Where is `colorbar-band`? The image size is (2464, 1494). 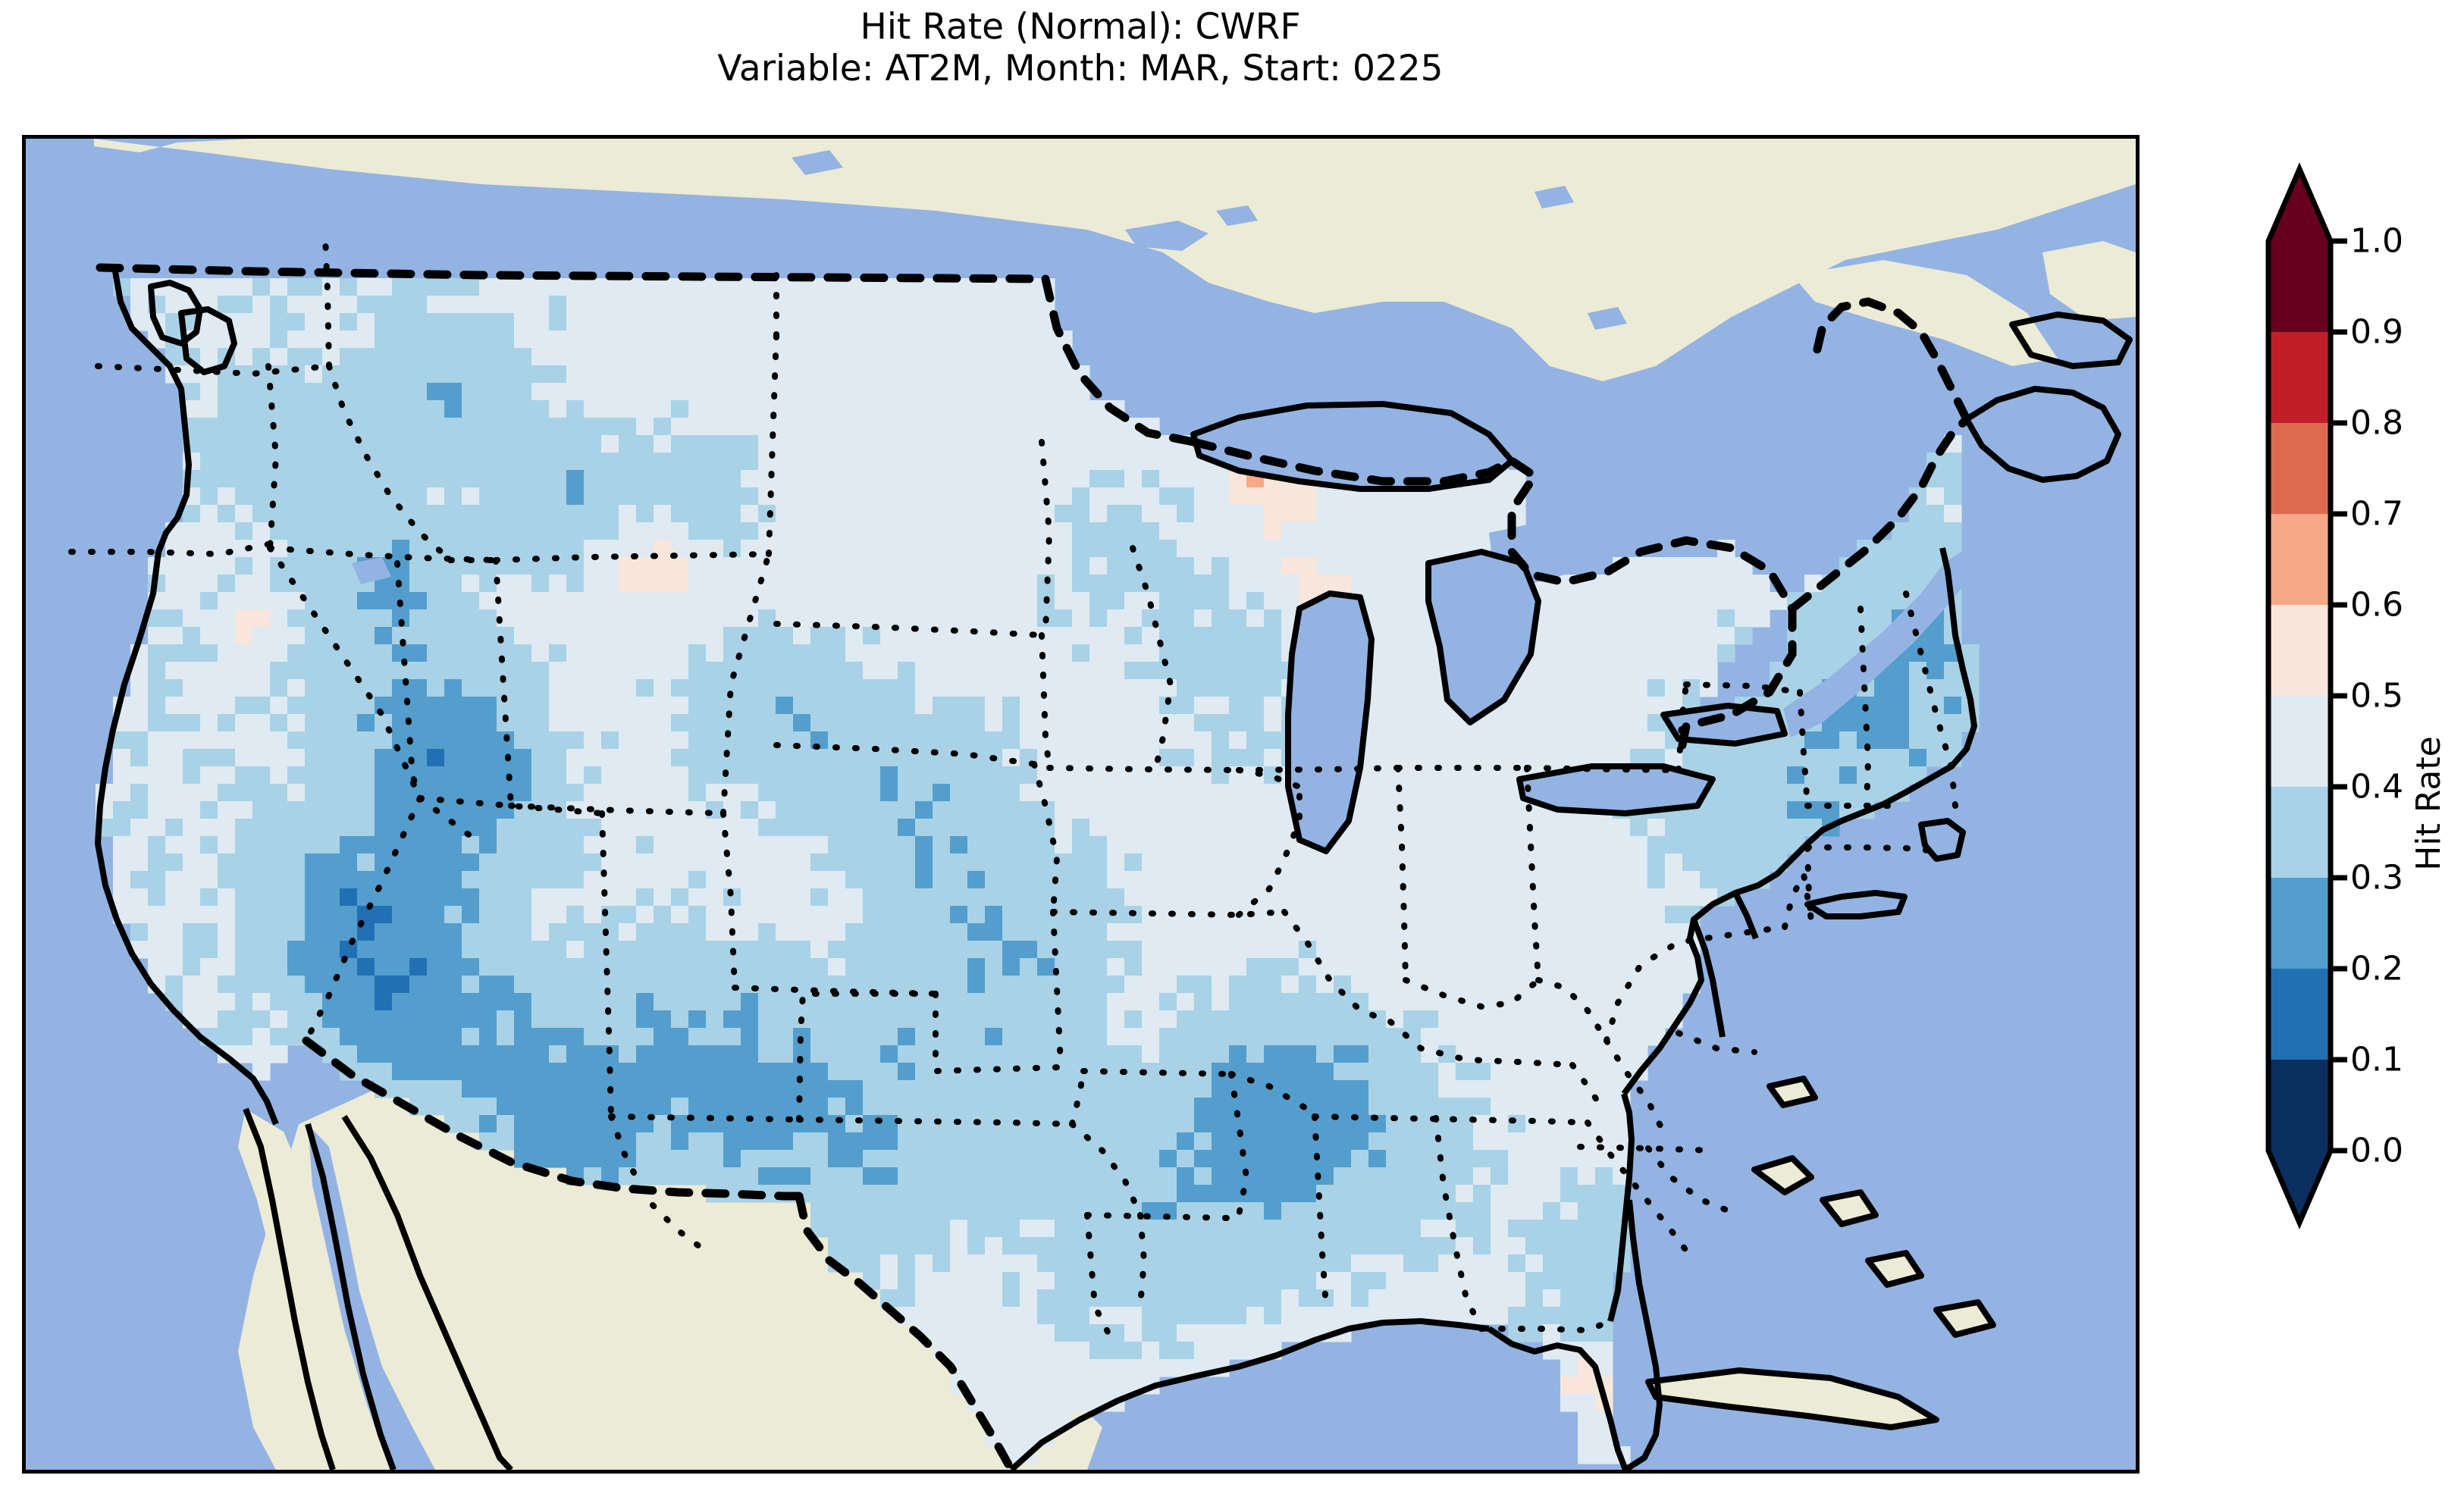
colorbar-band is located at coordinates (2300, 833).